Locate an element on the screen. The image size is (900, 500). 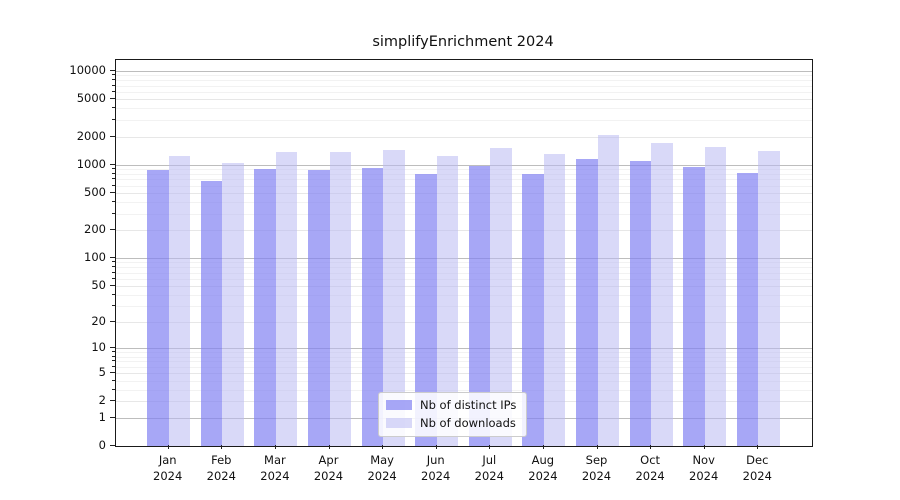
x-tick-label: Dec 2024 is located at coordinates (757, 468).